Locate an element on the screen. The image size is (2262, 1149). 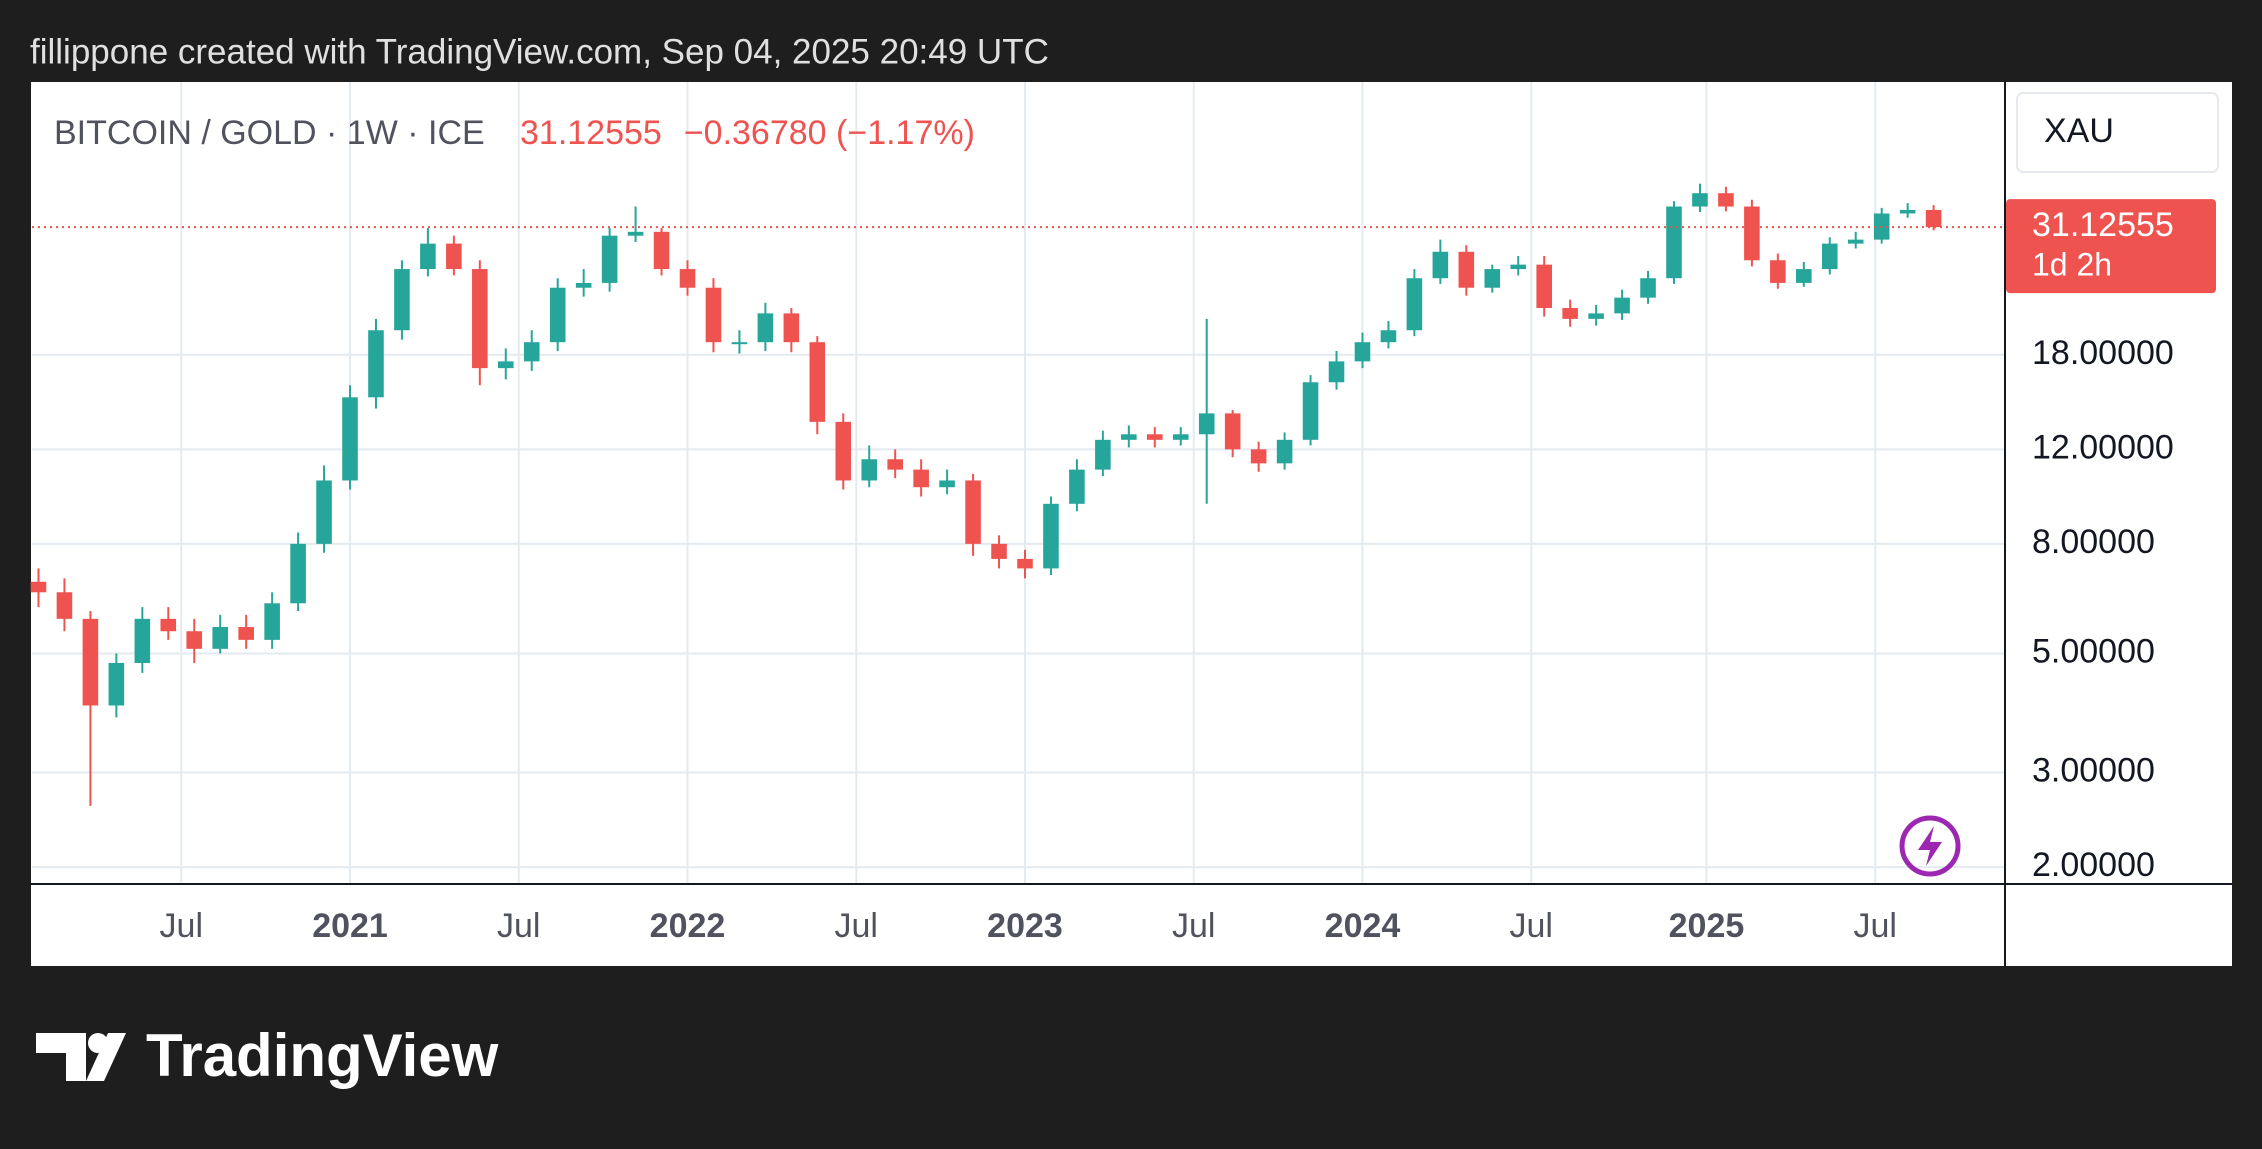
lightning-icon is located at coordinates (1930, 846).